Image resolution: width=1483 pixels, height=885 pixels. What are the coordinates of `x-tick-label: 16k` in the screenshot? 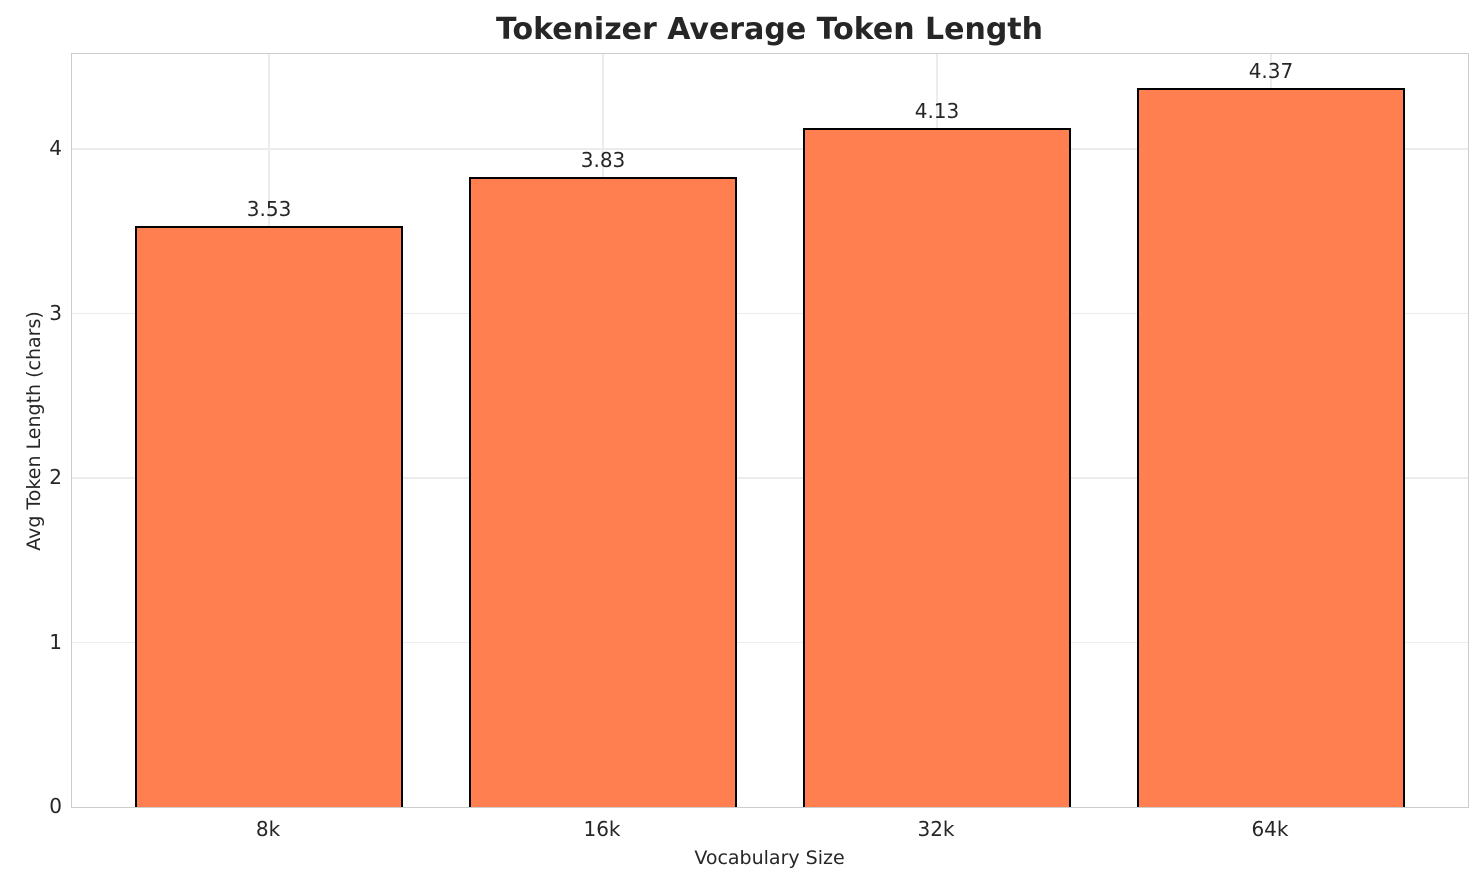 It's located at (602, 829).